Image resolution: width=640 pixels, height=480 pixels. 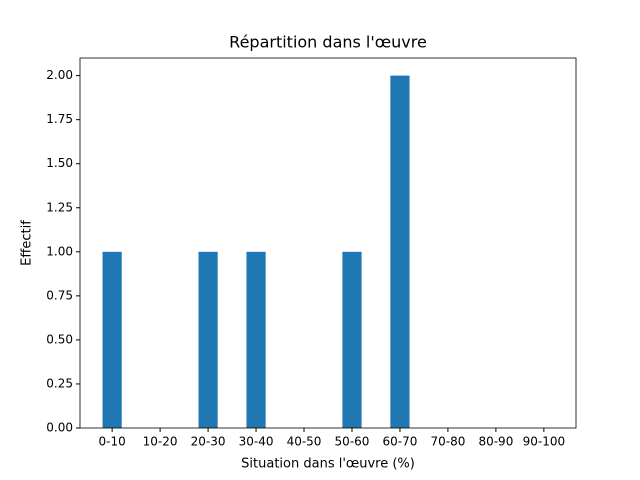 What do you see at coordinates (59, 207) in the screenshot?
I see `y-tick-label: 1.25` at bounding box center [59, 207].